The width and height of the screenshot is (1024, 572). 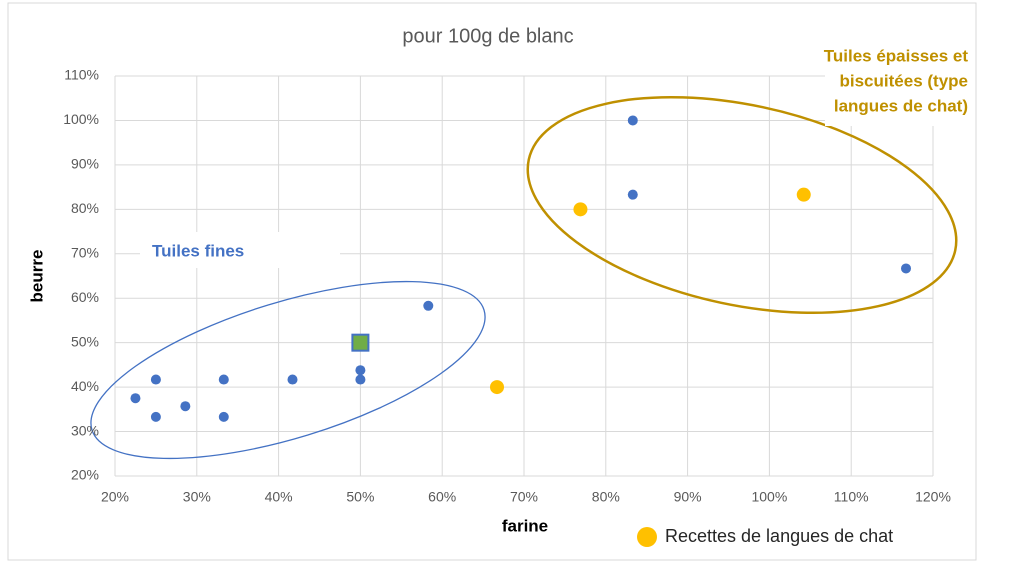 I want to click on x-tick-label: 120%, so click(x=933, y=497).